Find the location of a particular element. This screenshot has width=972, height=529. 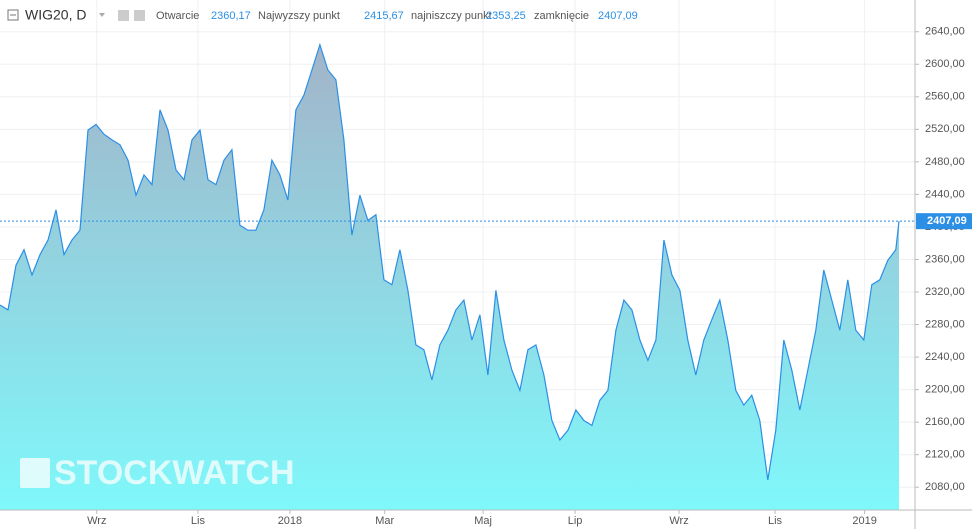

open-value: 2360,17 is located at coordinates (231, 16).